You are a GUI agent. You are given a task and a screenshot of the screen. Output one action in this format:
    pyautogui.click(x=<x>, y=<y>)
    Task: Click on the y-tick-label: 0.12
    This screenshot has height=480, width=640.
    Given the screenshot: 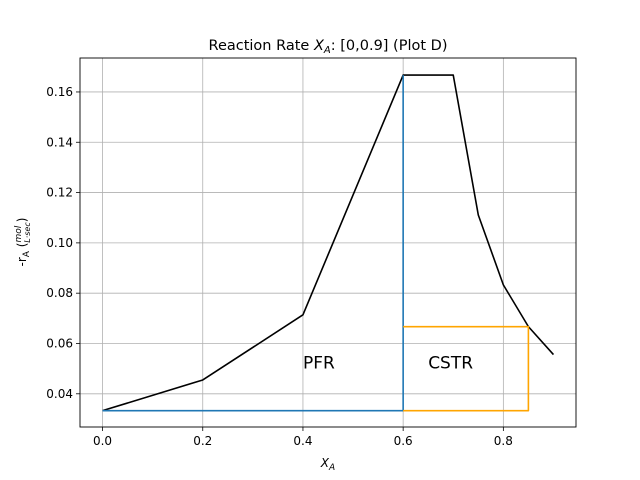 What is the action you would take?
    pyautogui.click(x=59, y=193)
    